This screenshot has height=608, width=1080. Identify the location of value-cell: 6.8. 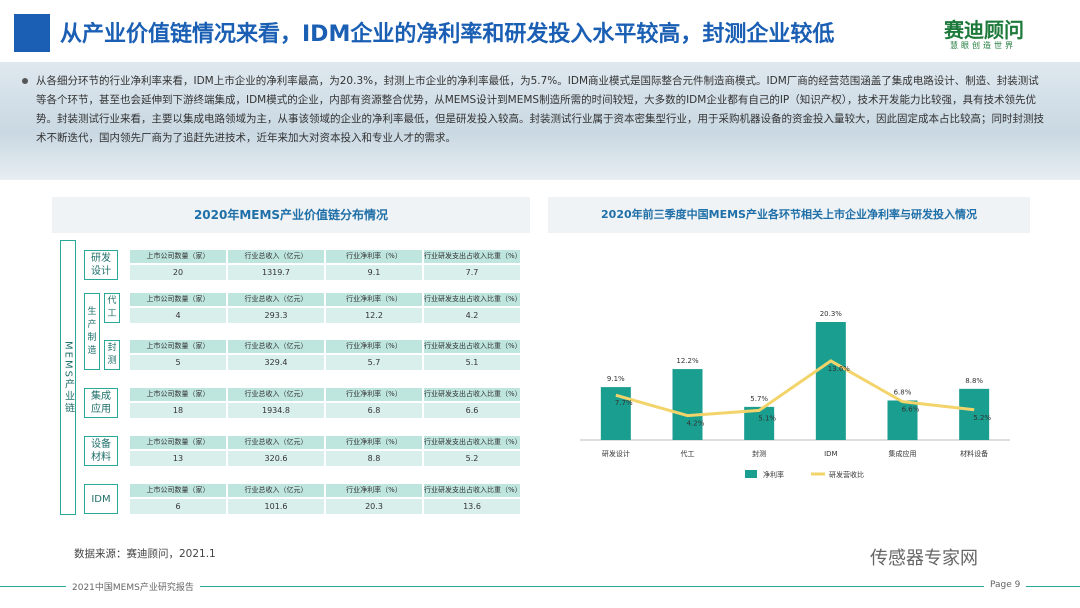
(374, 410).